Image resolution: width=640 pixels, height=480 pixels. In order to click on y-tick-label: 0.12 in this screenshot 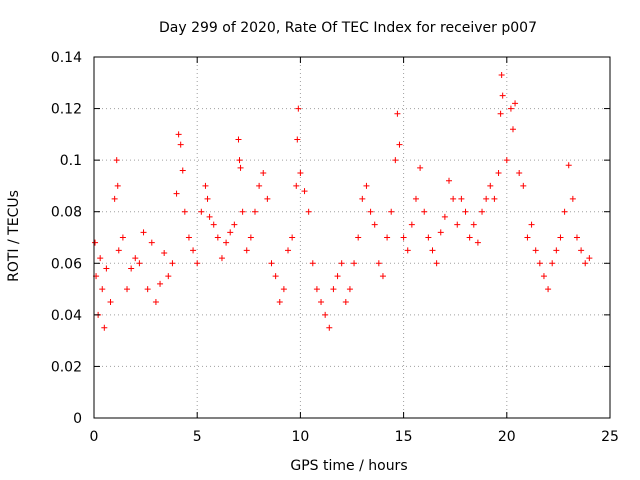, I will do `click(66, 110)`.